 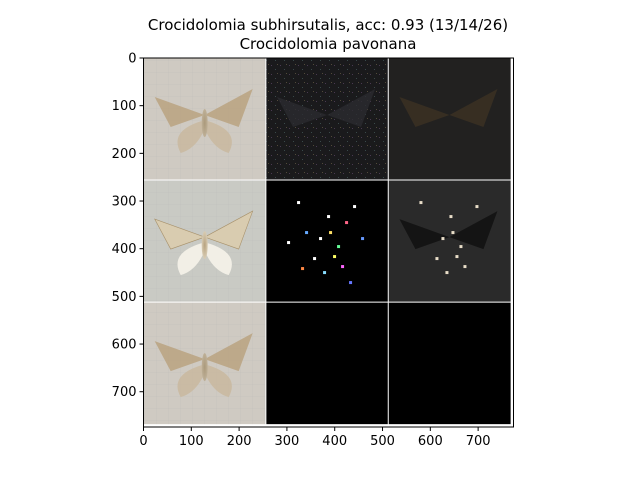 What do you see at coordinates (132, 59) in the screenshot?
I see `y-tick-label: 0` at bounding box center [132, 59].